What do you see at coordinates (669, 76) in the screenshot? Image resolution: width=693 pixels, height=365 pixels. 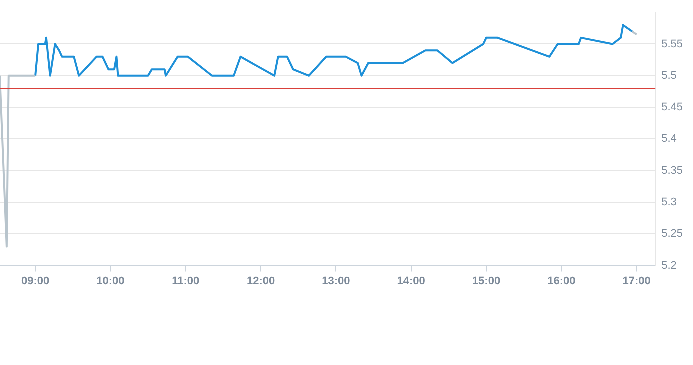 I see `y-tick-label: 5.5` at bounding box center [669, 76].